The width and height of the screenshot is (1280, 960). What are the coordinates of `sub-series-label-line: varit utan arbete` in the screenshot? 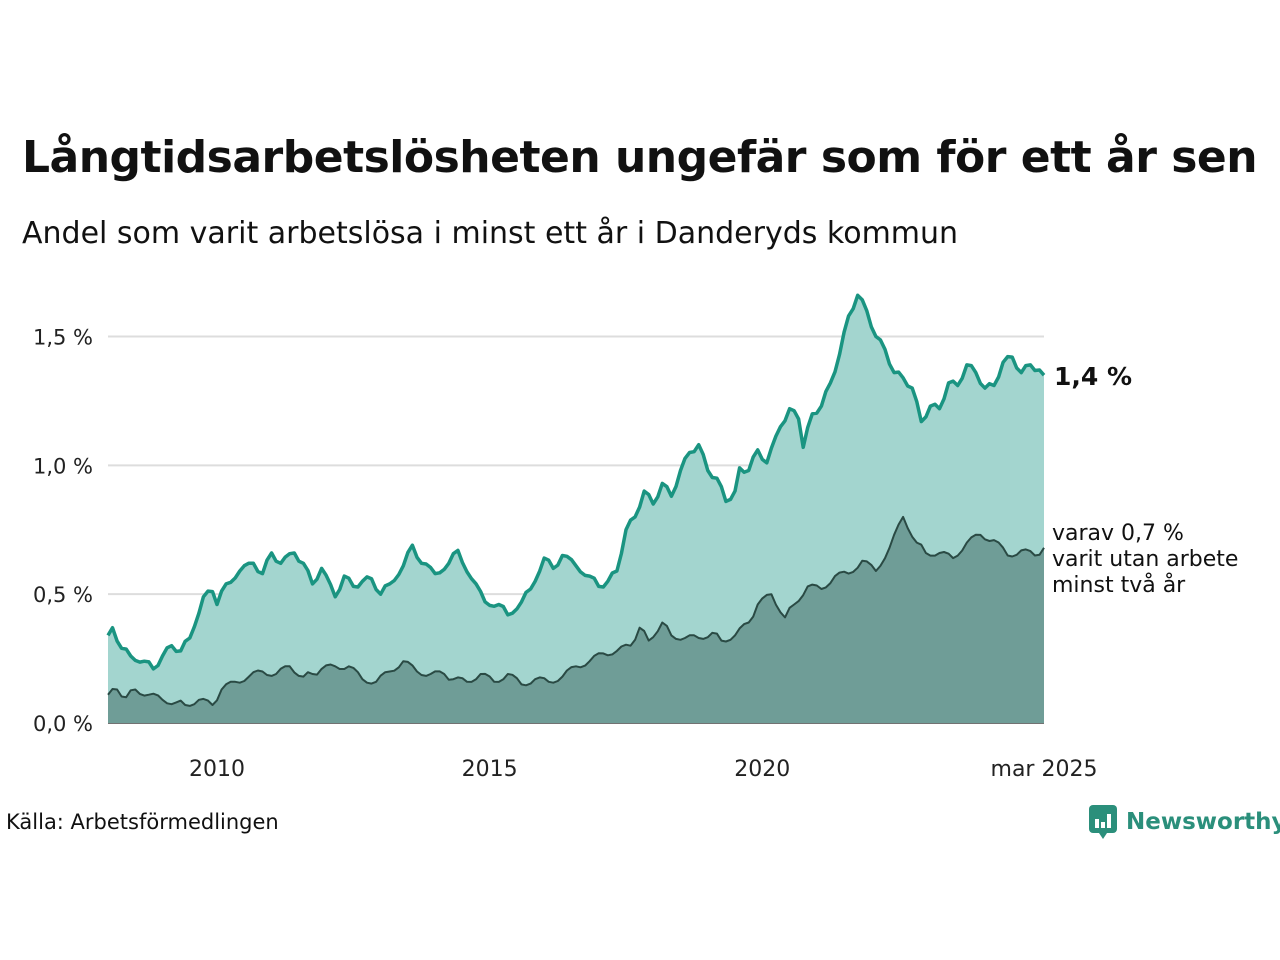 It's located at (1145, 559).